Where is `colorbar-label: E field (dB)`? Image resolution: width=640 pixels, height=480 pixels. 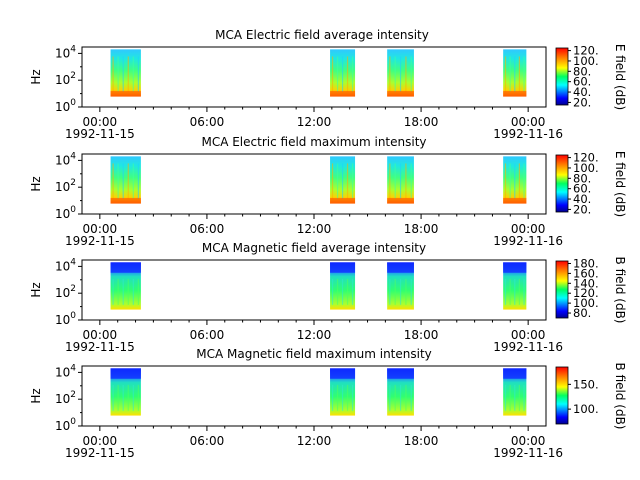
colorbar-label: E field (dB) is located at coordinates (620, 77).